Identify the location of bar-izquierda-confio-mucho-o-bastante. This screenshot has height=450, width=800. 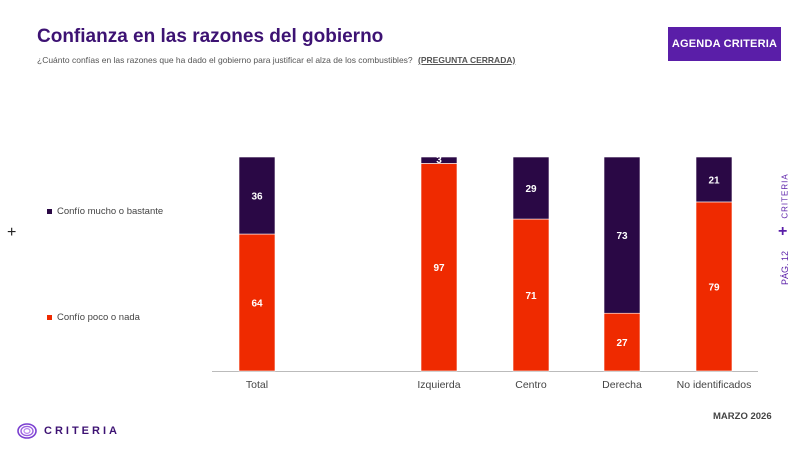
(439, 160).